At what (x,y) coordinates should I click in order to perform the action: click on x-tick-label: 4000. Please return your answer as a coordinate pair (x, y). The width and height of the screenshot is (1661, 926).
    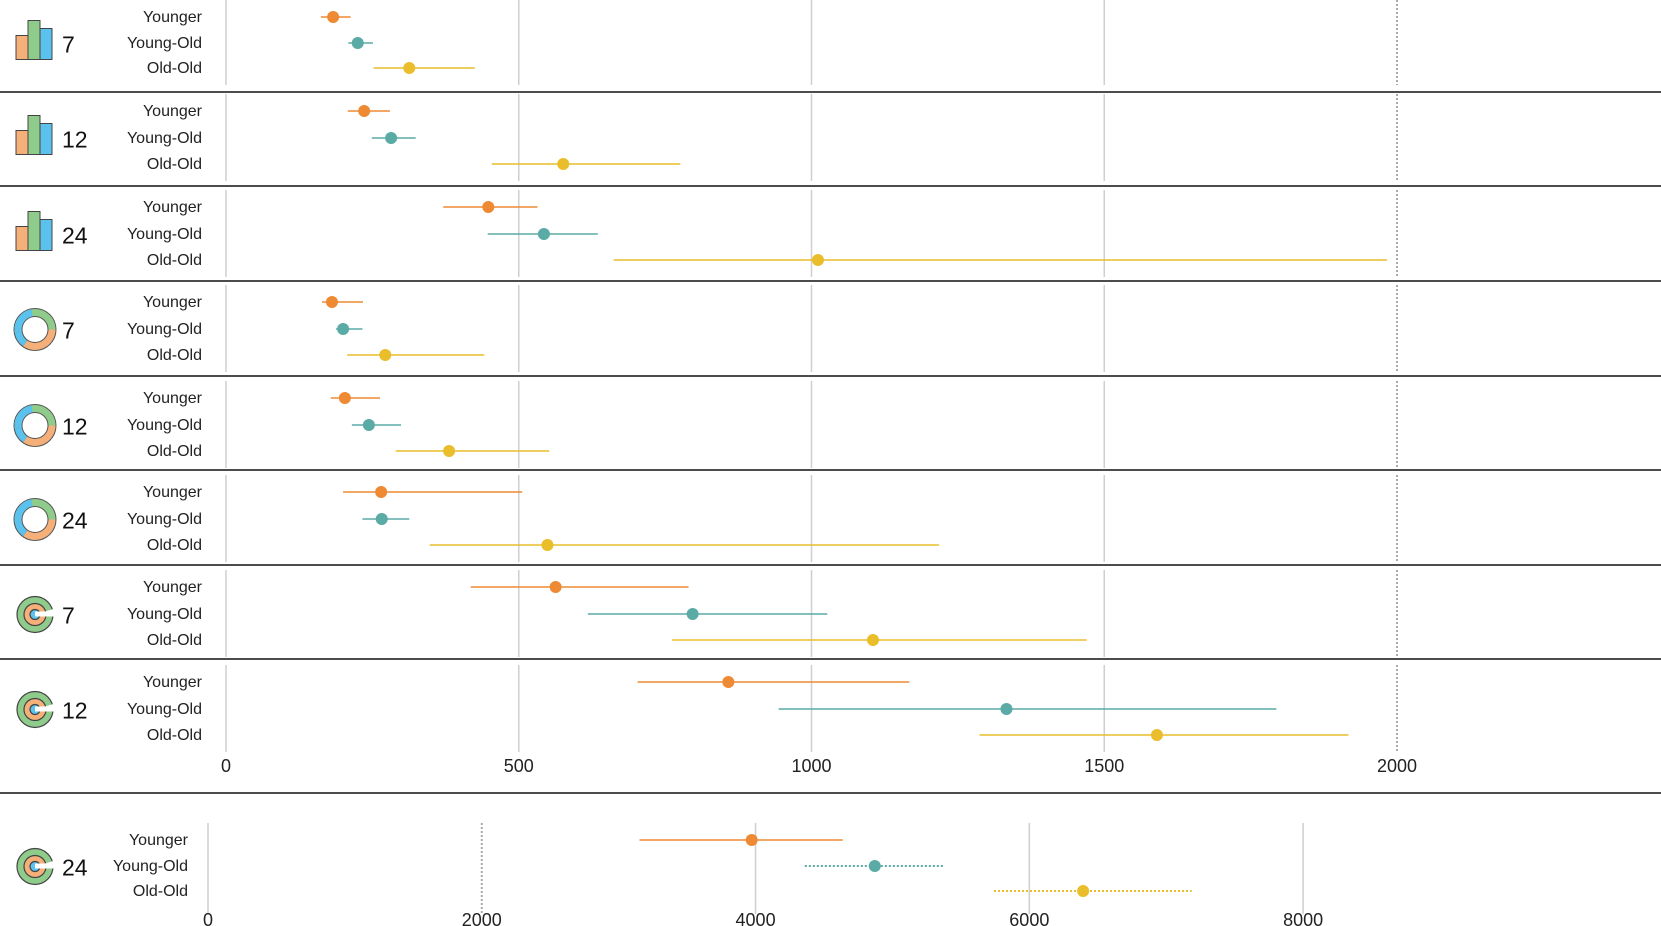
    Looking at the image, I should click on (756, 918).